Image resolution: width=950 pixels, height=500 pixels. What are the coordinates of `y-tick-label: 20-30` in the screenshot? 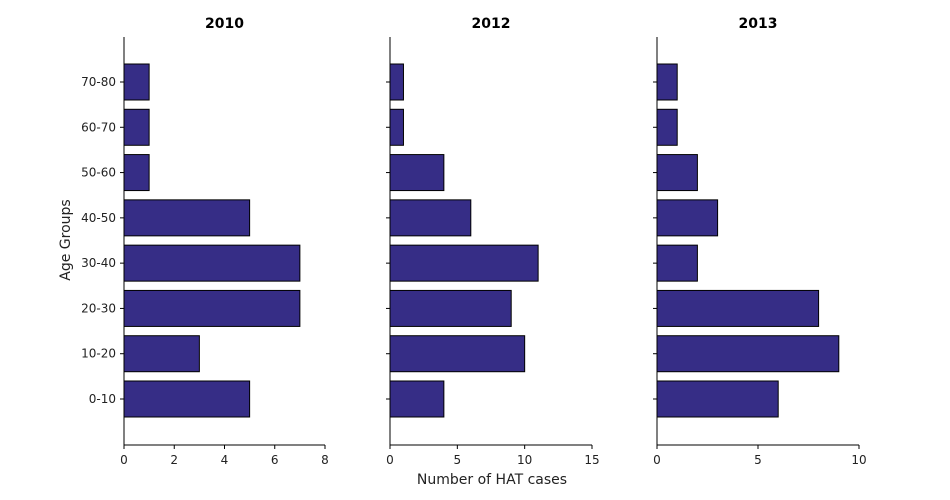 It's located at (98, 308).